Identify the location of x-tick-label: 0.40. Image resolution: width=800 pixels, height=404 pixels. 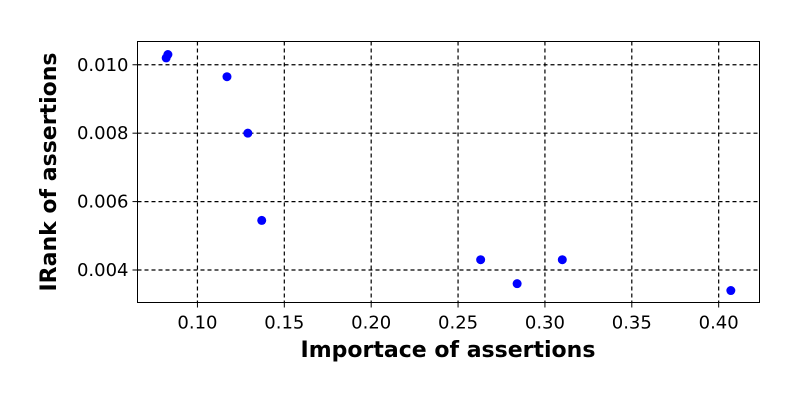
(719, 323).